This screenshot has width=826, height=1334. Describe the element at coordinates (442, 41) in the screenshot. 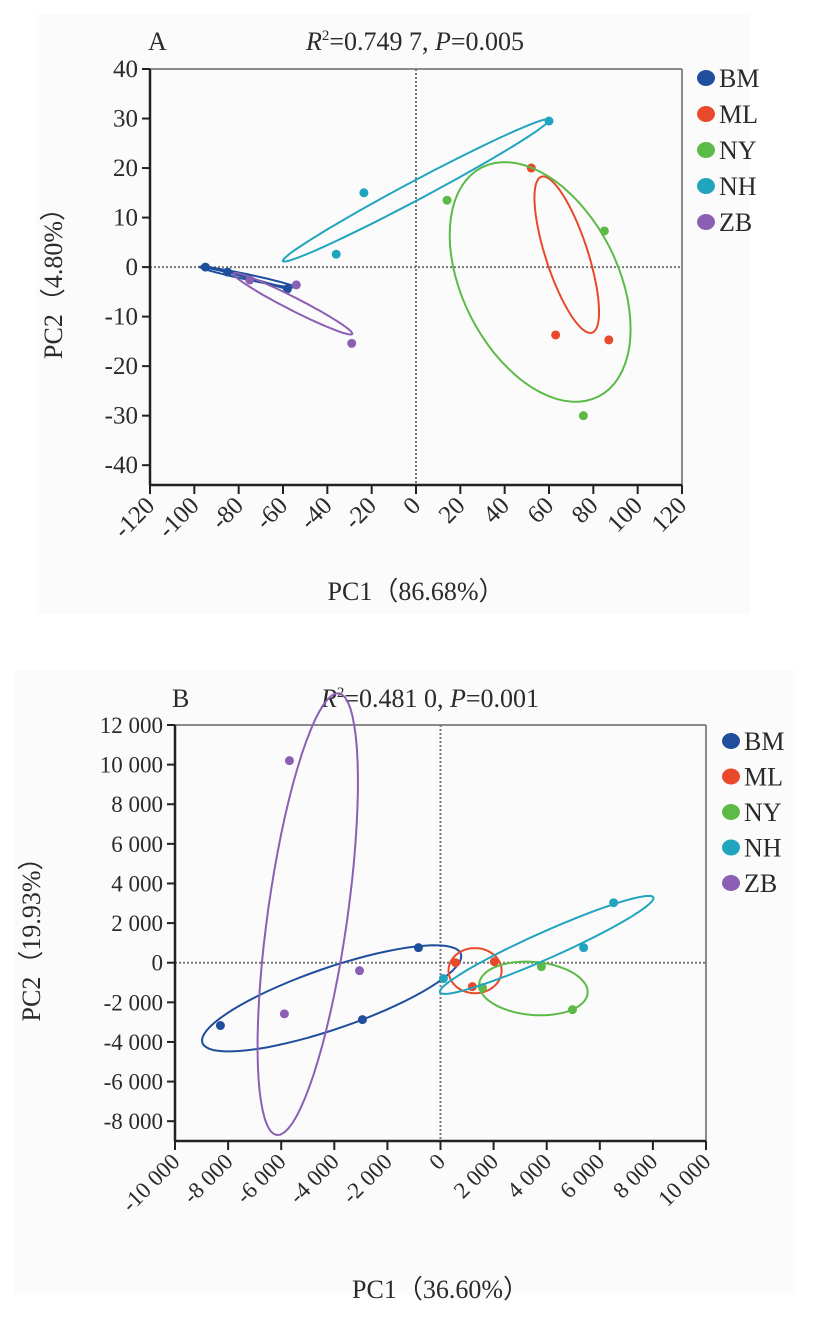

I see `title-p-symbol: P` at that location.